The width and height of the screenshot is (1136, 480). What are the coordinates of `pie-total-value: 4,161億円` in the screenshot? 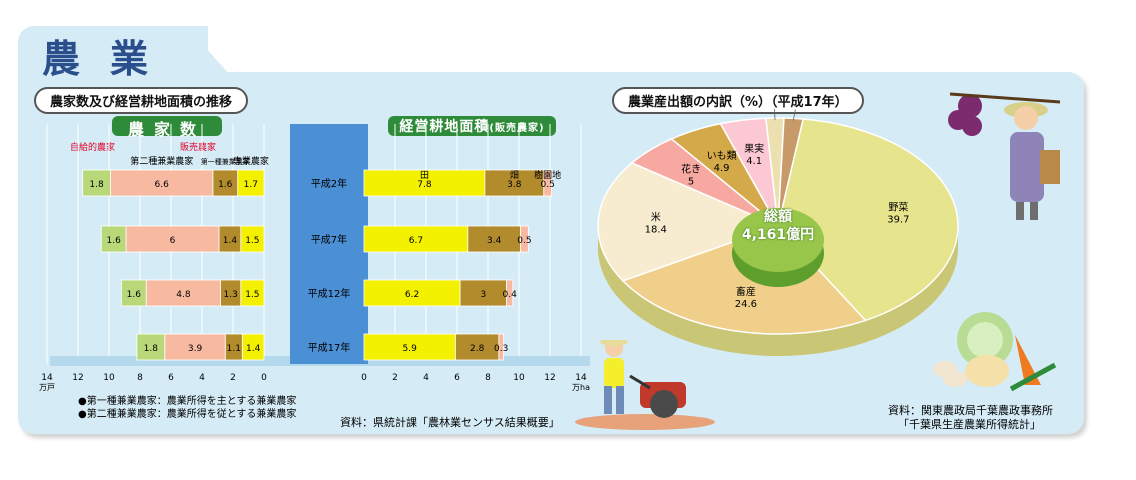 It's located at (778, 235).